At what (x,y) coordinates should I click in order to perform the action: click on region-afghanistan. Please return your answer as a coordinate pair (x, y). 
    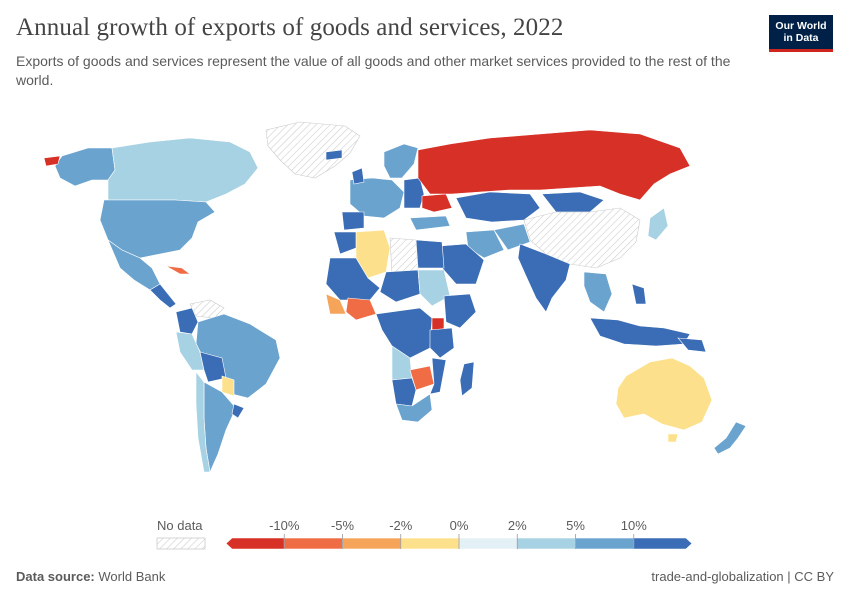
    Looking at the image, I should click on (512, 237).